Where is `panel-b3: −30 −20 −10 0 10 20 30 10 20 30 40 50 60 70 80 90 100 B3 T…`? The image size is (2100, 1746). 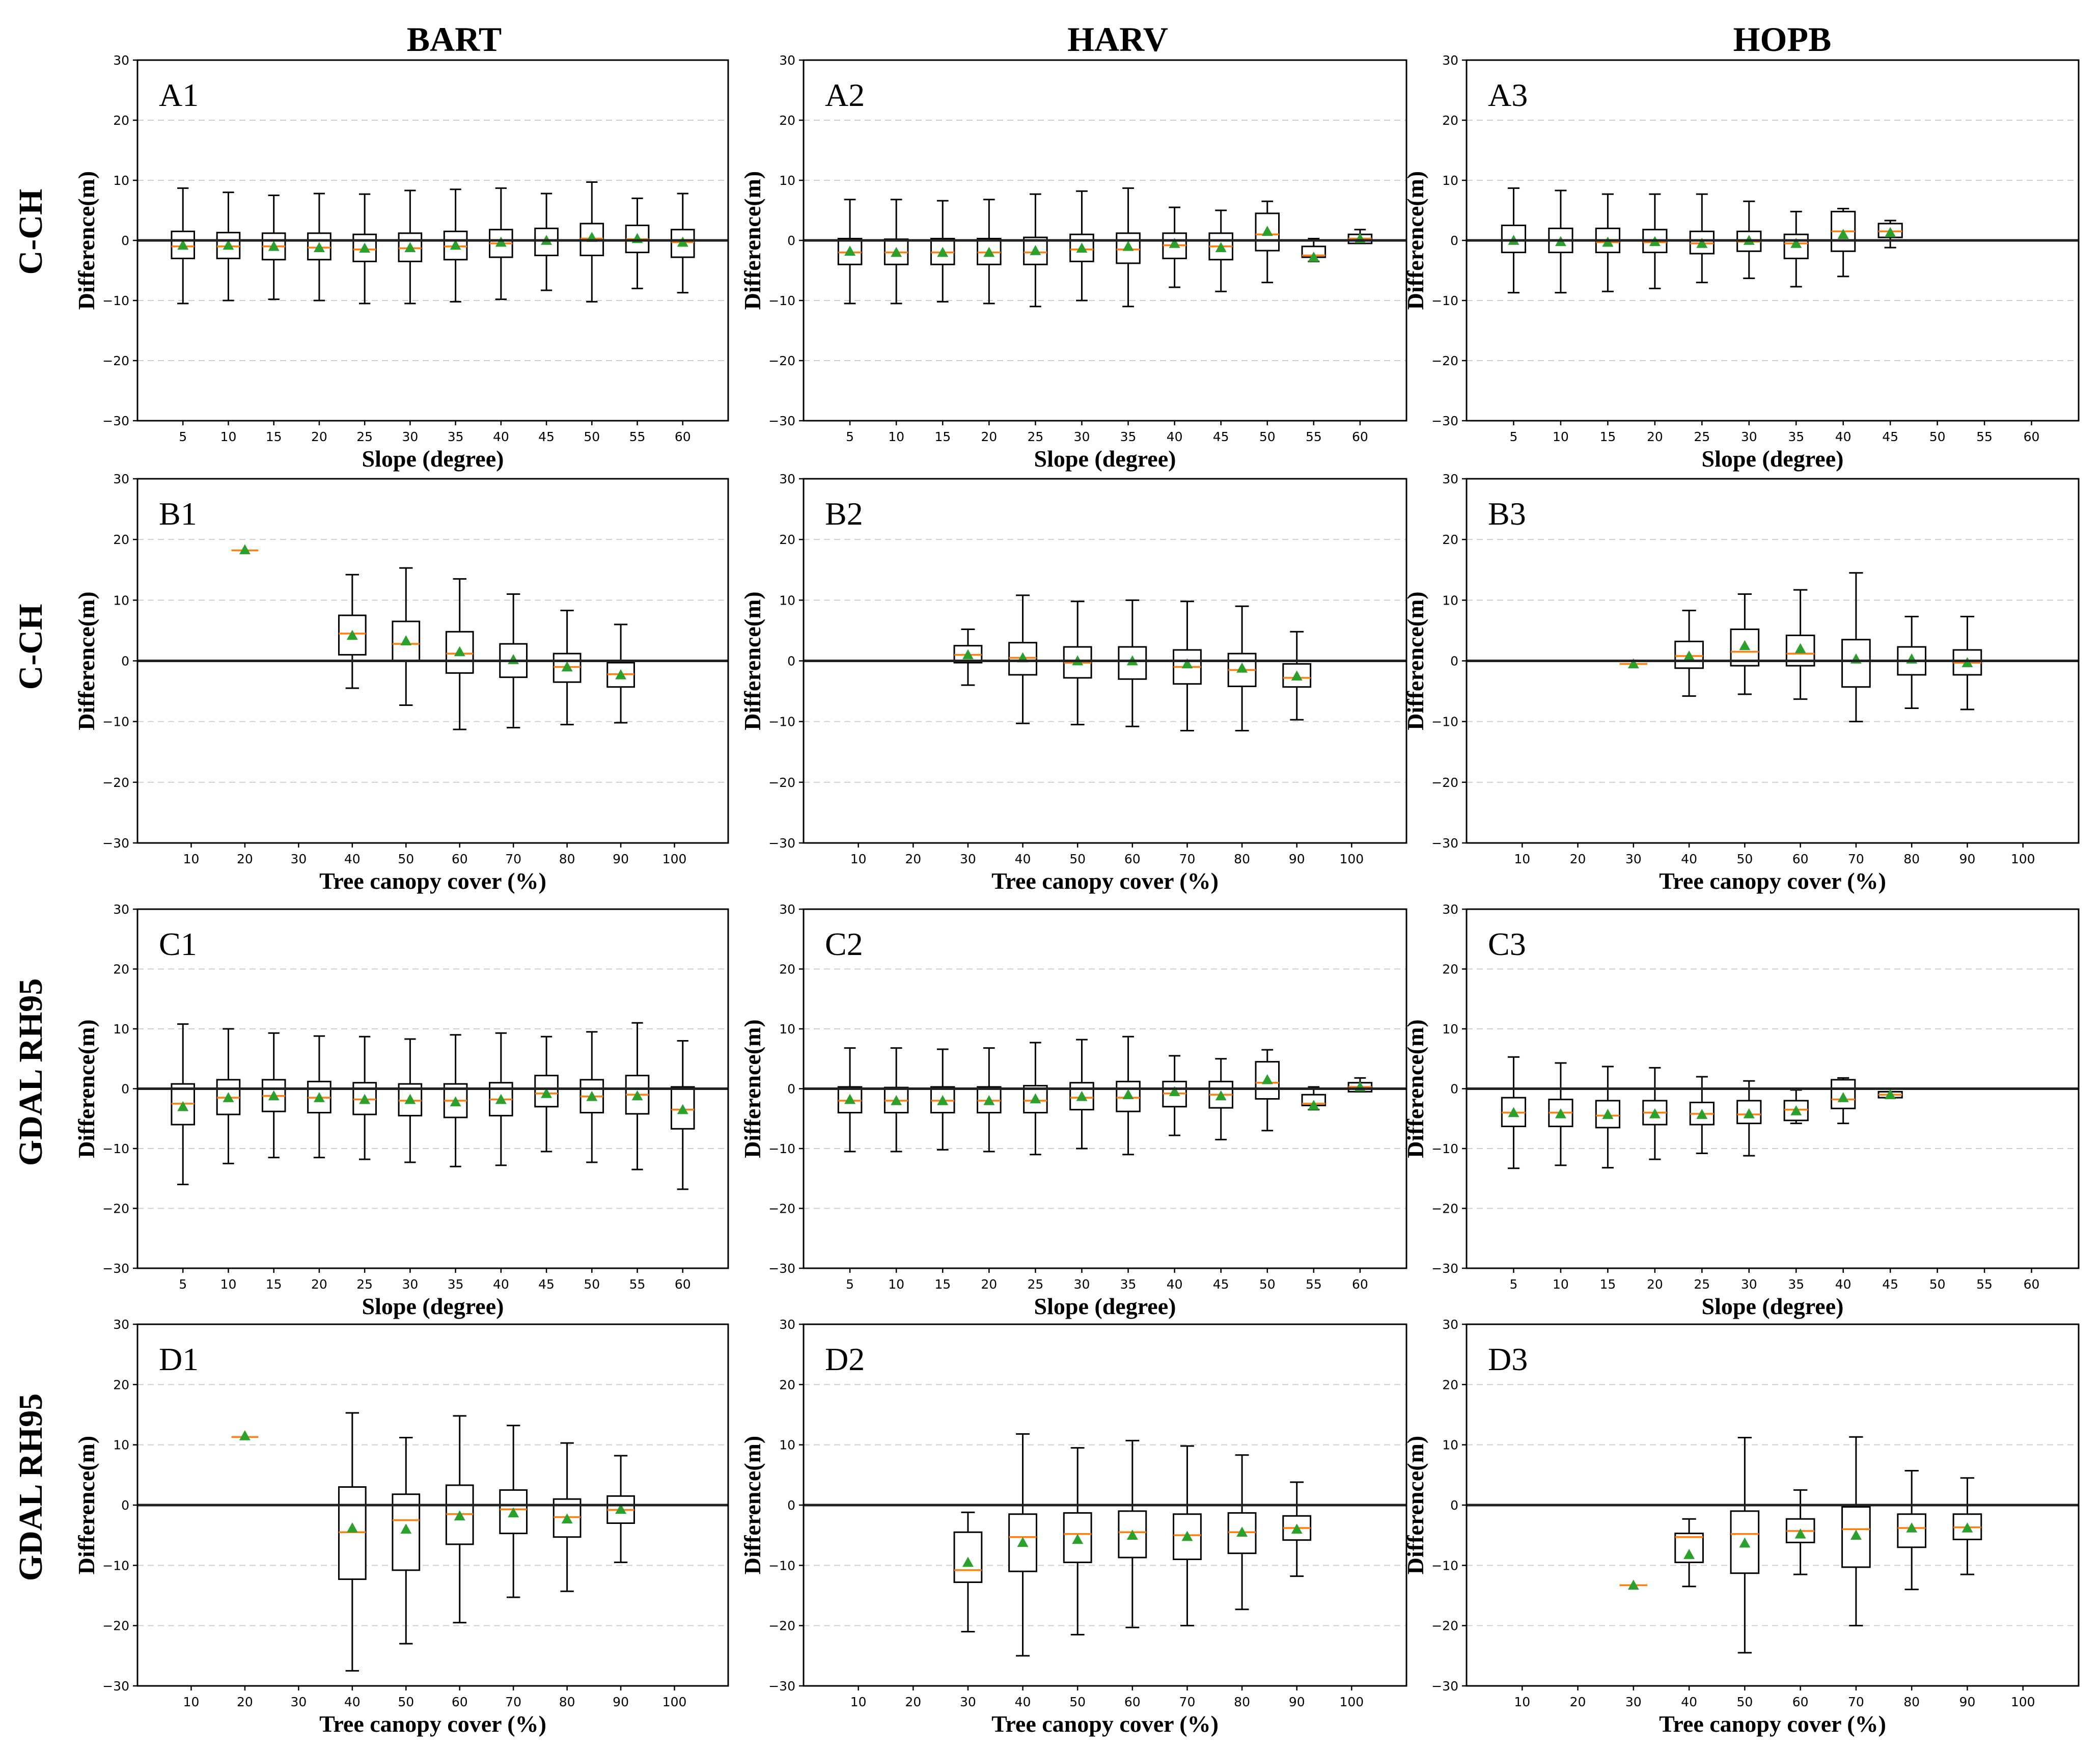
panel-b3: −30 −20 −10 0 10 20 30 10 20 30 40 50 60 70 80 90 100 B3 T… is located at coordinates (1741, 683).